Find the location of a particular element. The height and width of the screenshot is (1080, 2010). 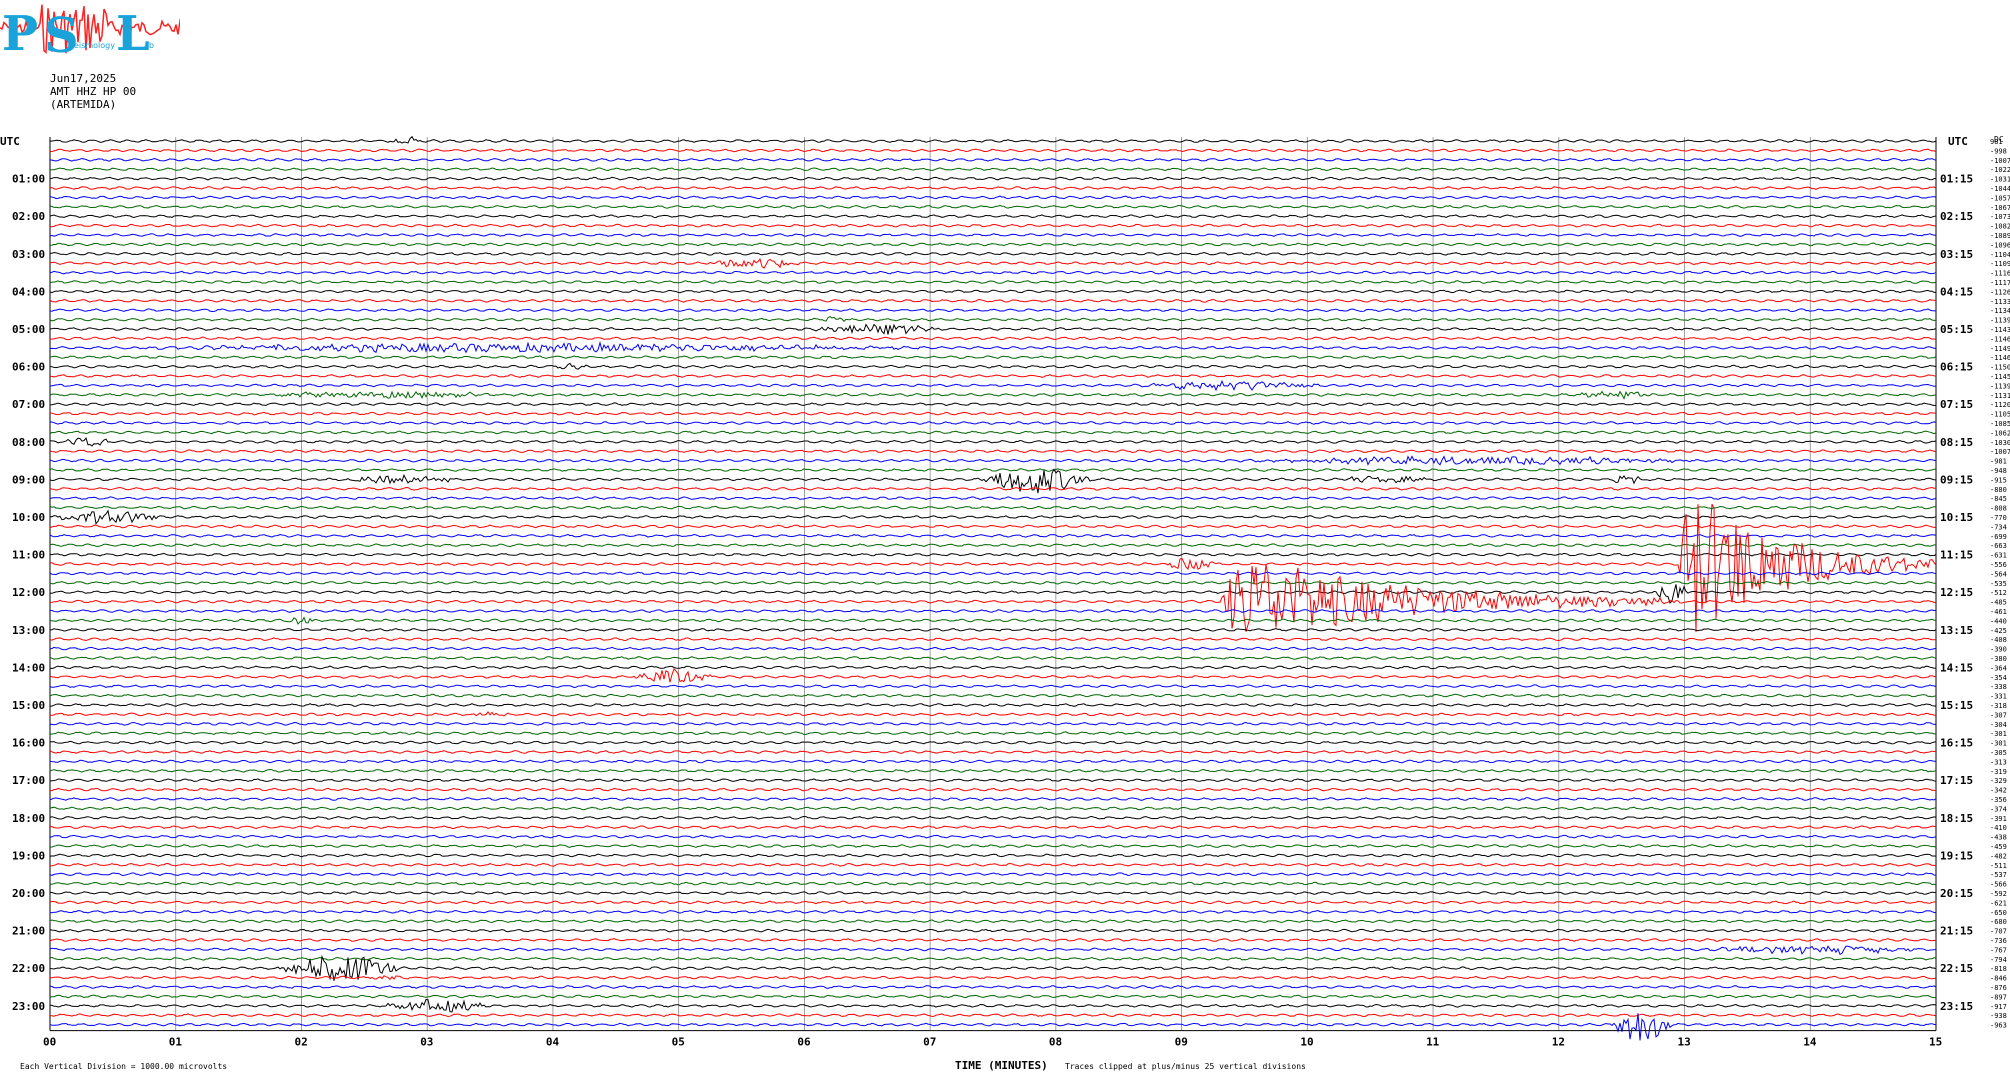

dc-offset-label: -734 is located at coordinates (1998, 527).